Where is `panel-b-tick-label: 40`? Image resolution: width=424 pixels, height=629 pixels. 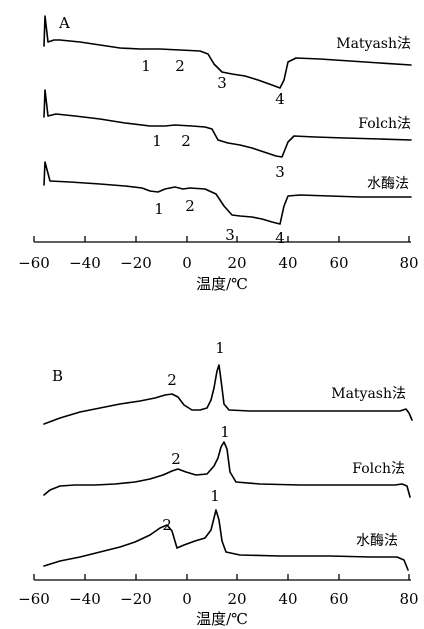 panel-b-tick-label: 40 is located at coordinates (287, 599).